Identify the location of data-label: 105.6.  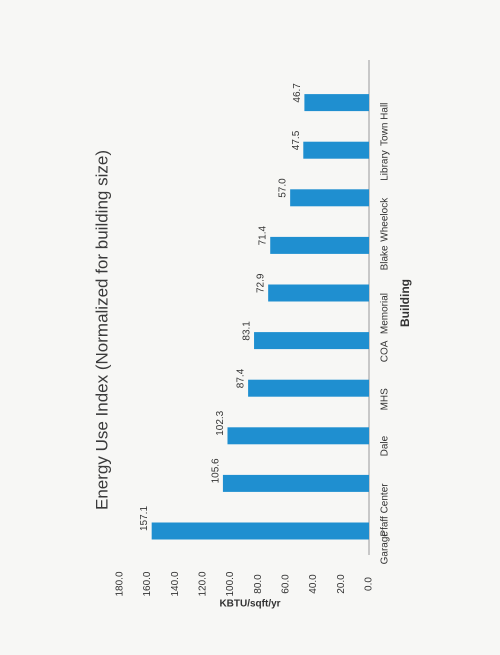
(215, 470).